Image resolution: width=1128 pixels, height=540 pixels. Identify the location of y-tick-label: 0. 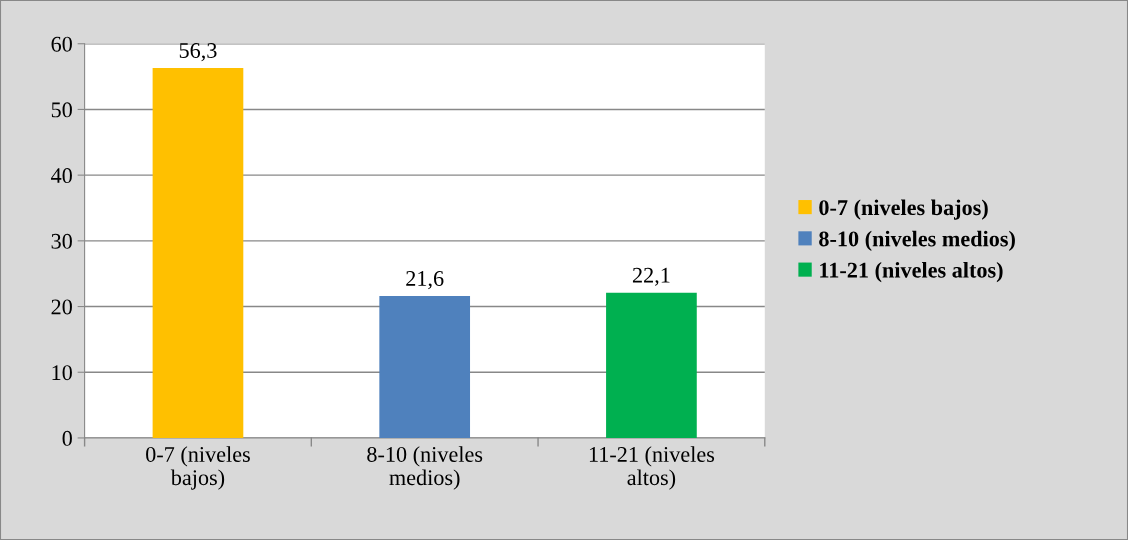
(67, 438).